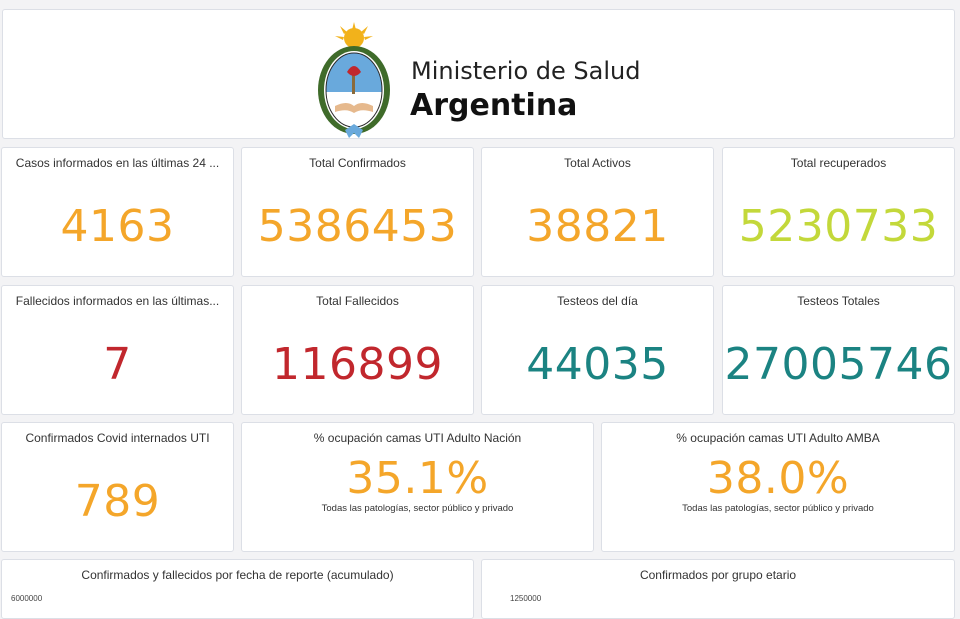 This screenshot has width=960, height=619. What do you see at coordinates (27, 598) in the screenshot?
I see `y-axis-tick: 6000000` at bounding box center [27, 598].